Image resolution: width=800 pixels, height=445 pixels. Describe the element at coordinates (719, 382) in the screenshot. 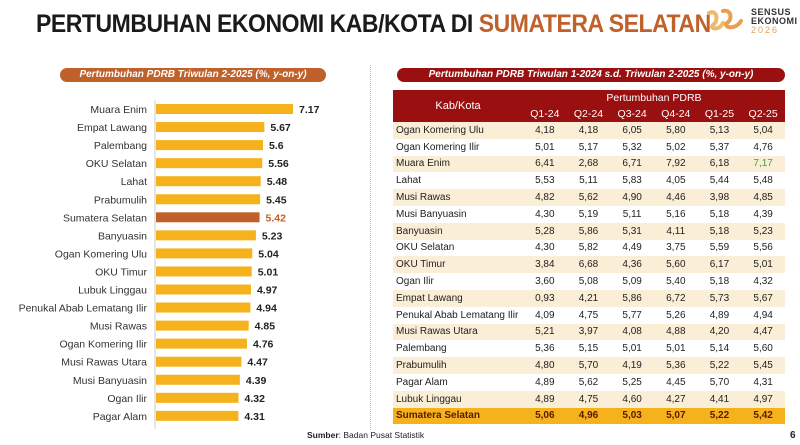

I see `cell-value: 5,70` at that location.